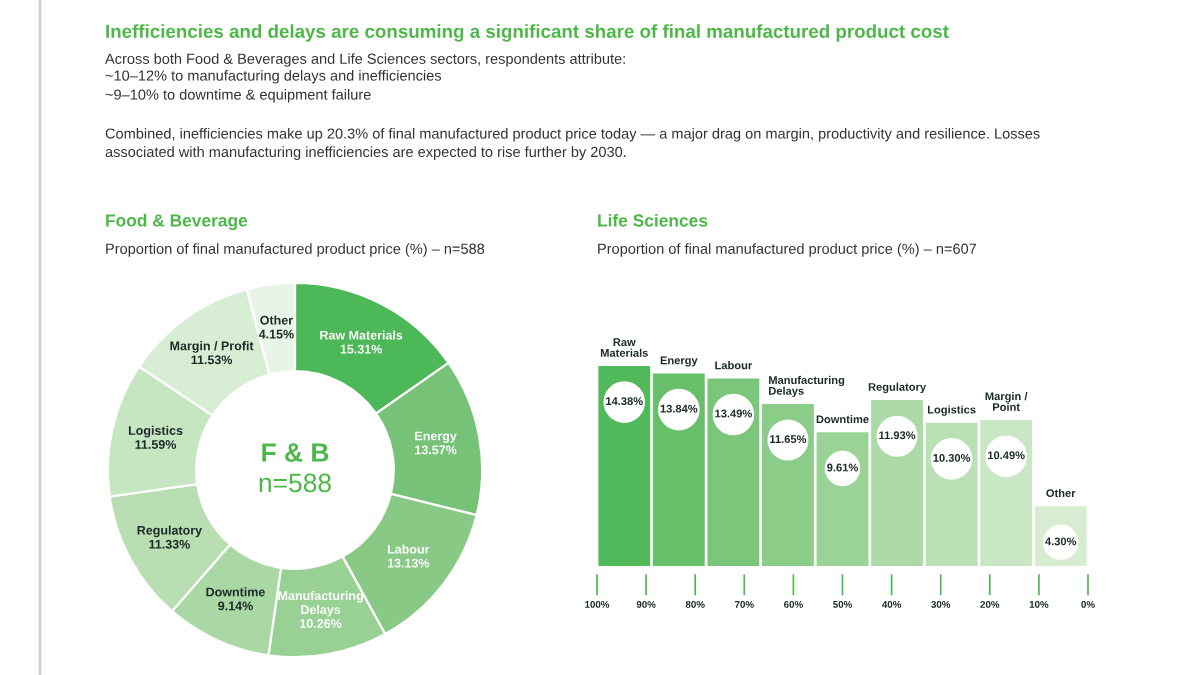 Image resolution: width=1200 pixels, height=675 pixels. I want to click on x-tick-label: Margin / Point, so click(1006, 401).